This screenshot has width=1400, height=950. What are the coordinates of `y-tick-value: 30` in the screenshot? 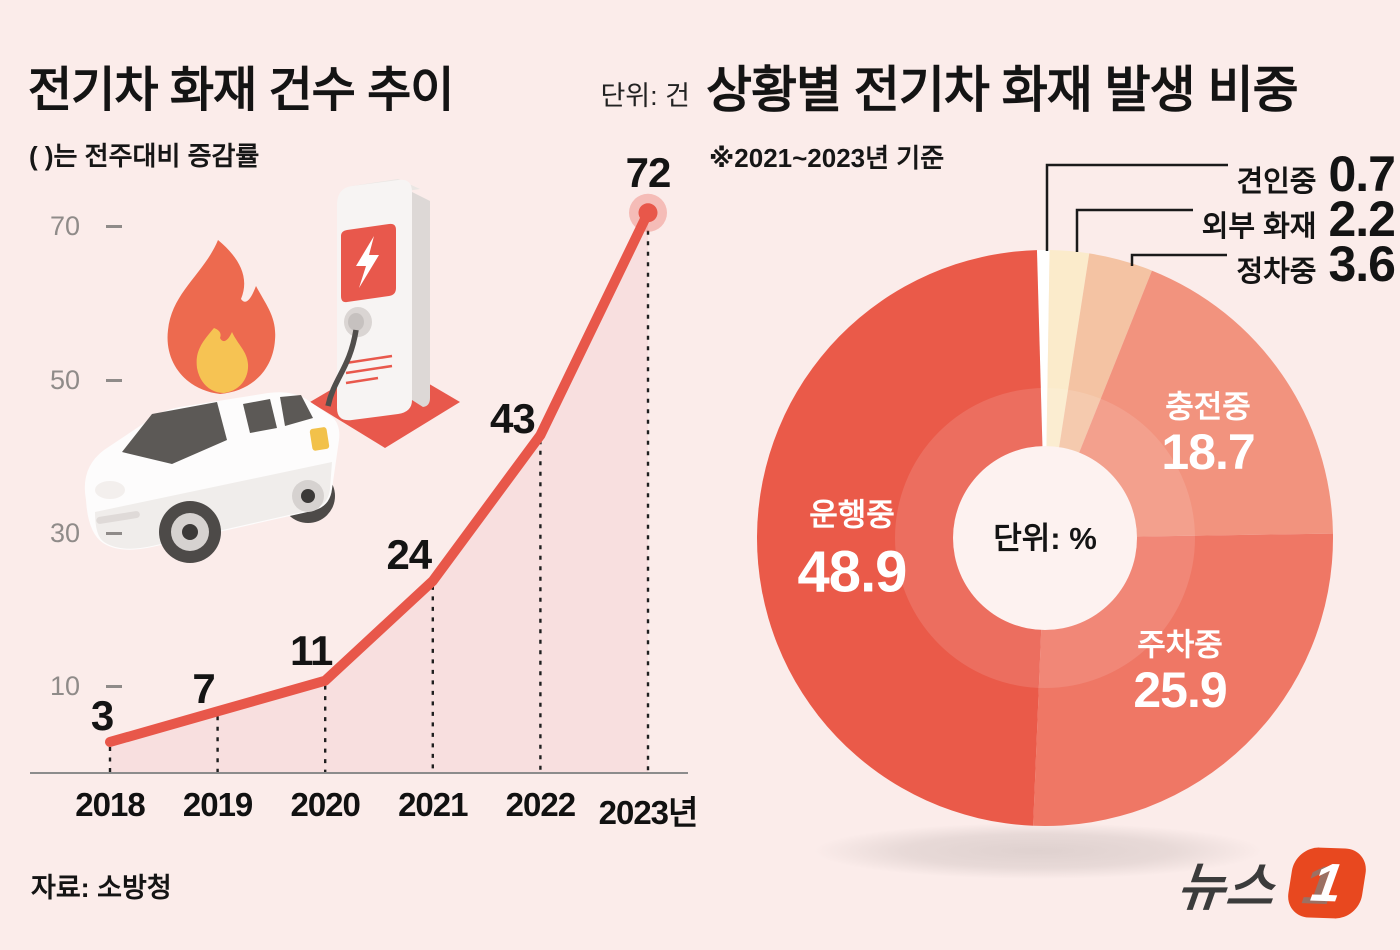 It's located at (65, 532).